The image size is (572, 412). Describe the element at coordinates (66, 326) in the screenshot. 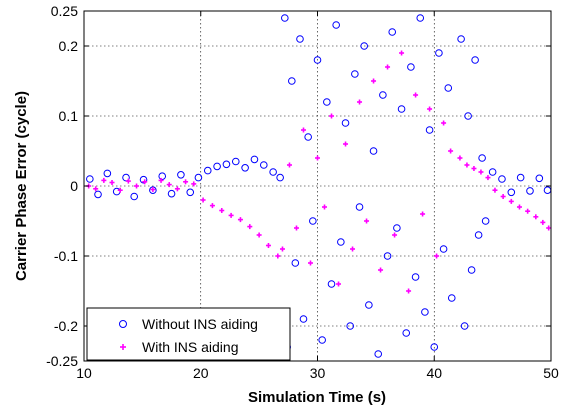

I see `y-tick-label: -0.2` at that location.